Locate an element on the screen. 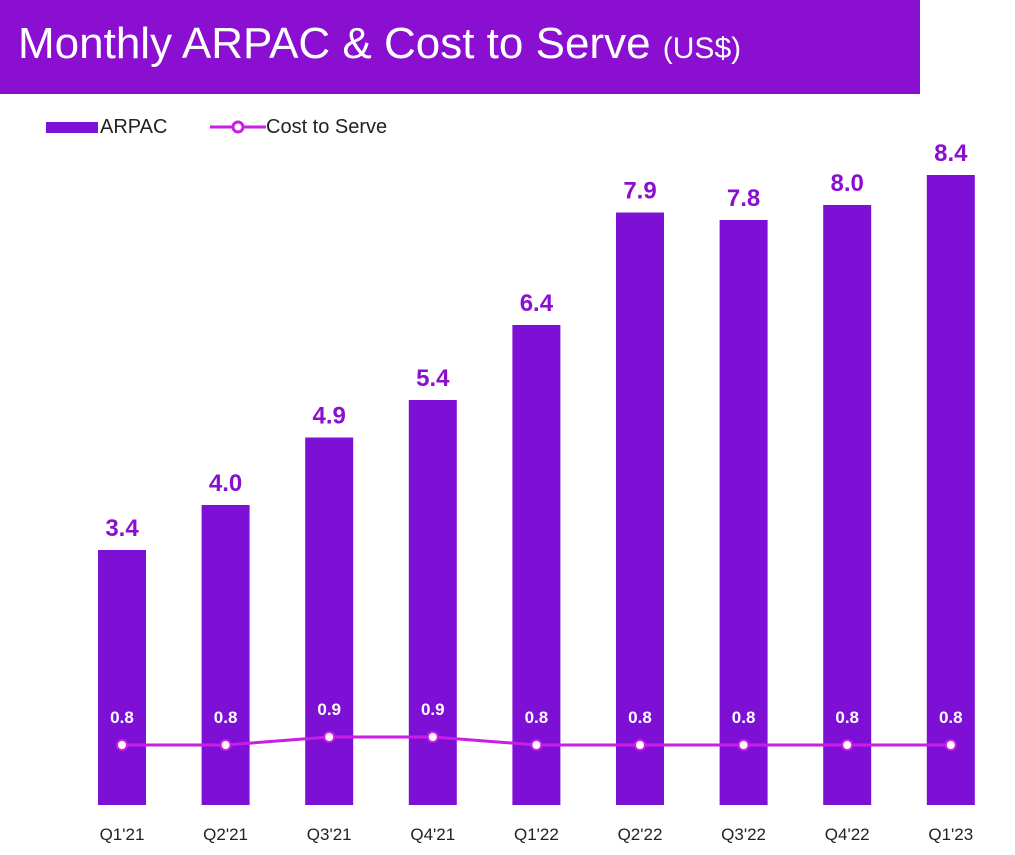 The width and height of the screenshot is (1015, 855). cost-value-label-3: 0.9 is located at coordinates (433, 709).